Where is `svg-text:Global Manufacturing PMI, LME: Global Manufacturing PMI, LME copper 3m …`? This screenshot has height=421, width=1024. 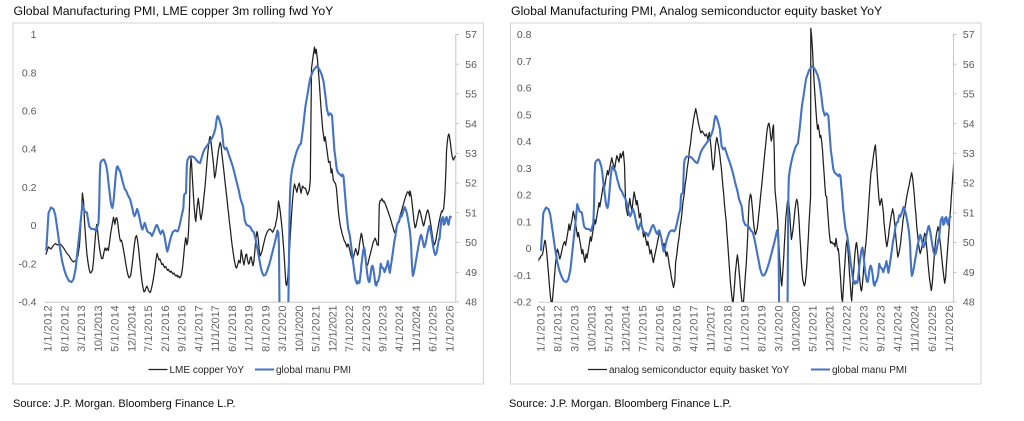 svg-text:Global Manufacturing PMI, LME: Global Manufacturing PMI, LME copper 3m … is located at coordinates (174, 11).